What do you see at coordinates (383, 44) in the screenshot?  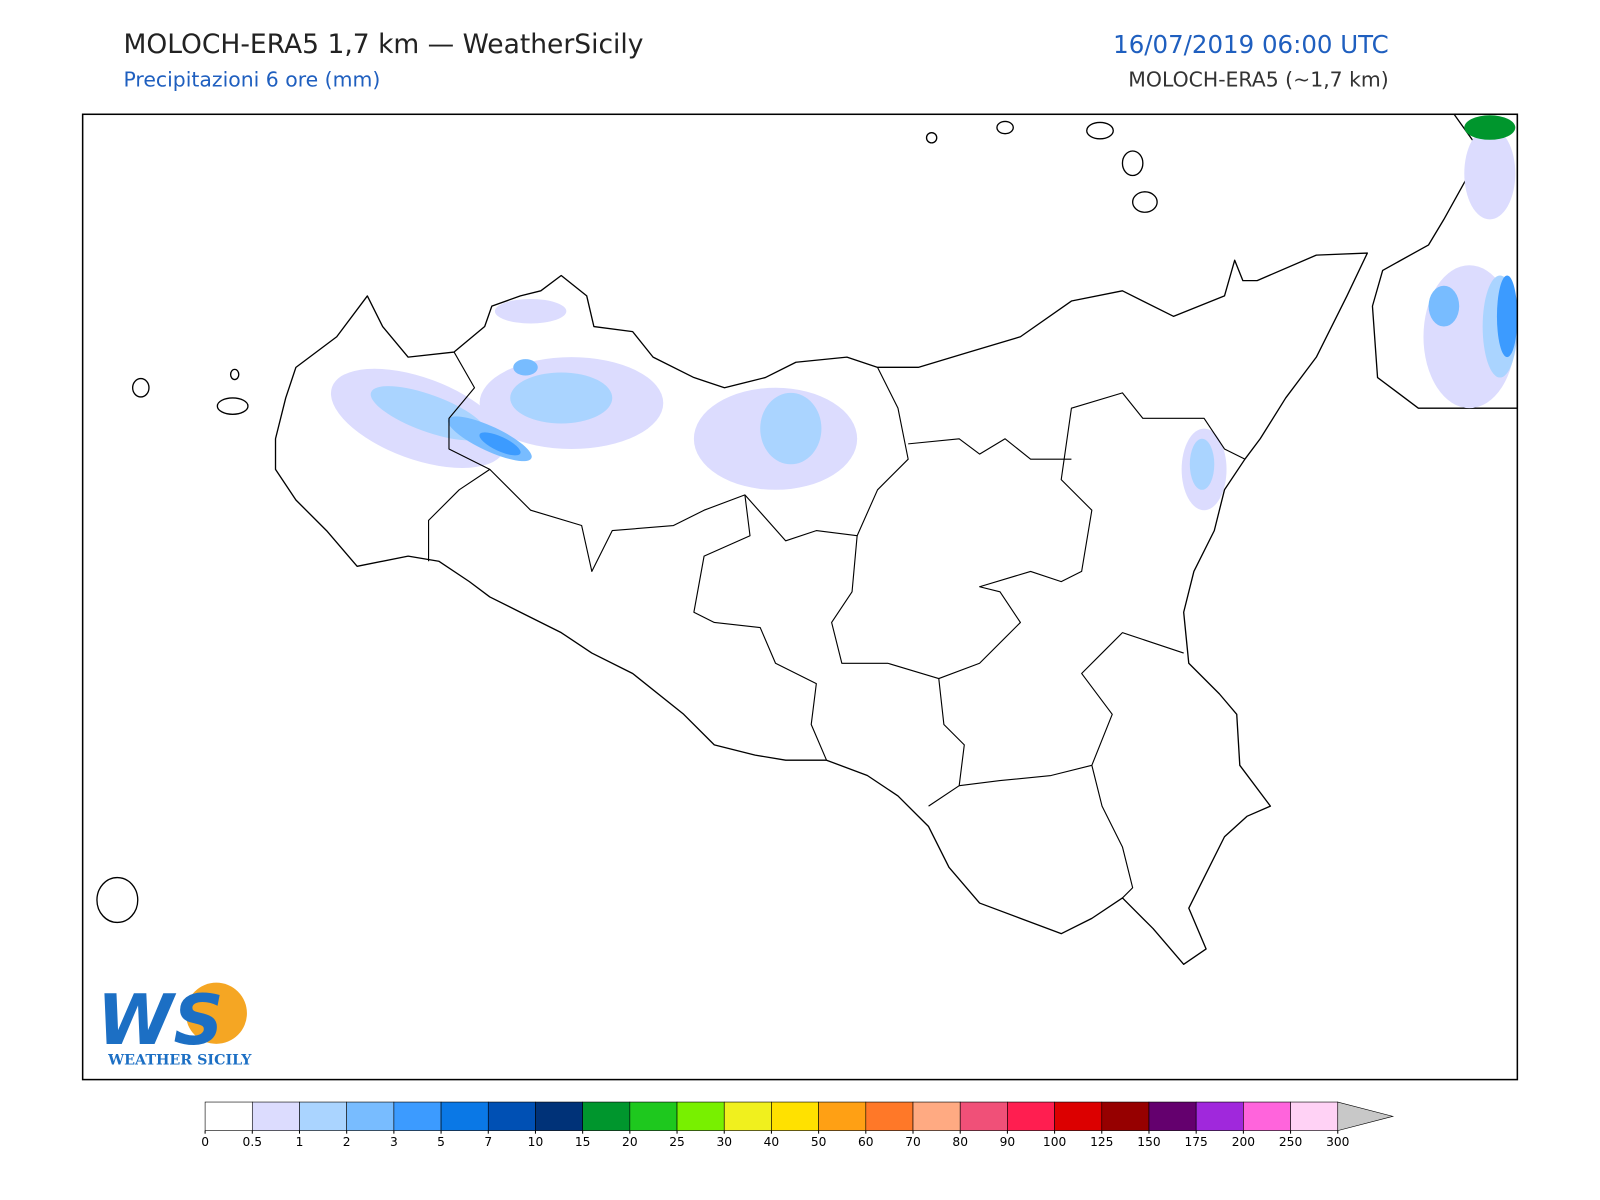 I see `title: MOLOCH-ERA5 1,7 km — WeatherSicily` at bounding box center [383, 44].